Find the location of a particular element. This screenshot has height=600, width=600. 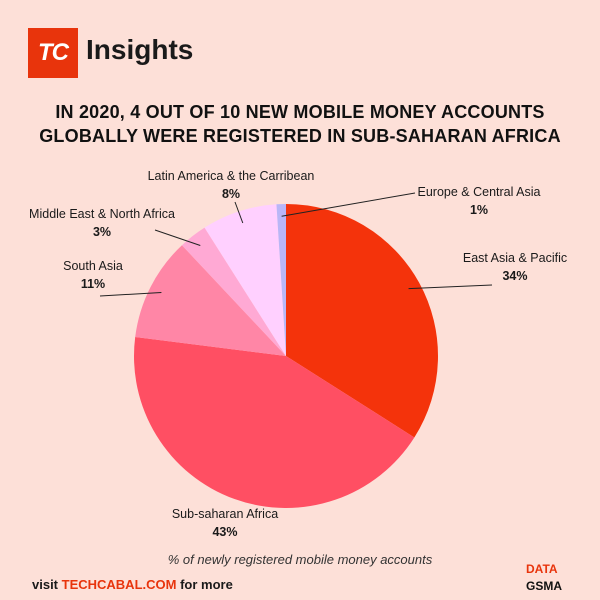

pie-slice-europe-central-asia is located at coordinates (281, 280).